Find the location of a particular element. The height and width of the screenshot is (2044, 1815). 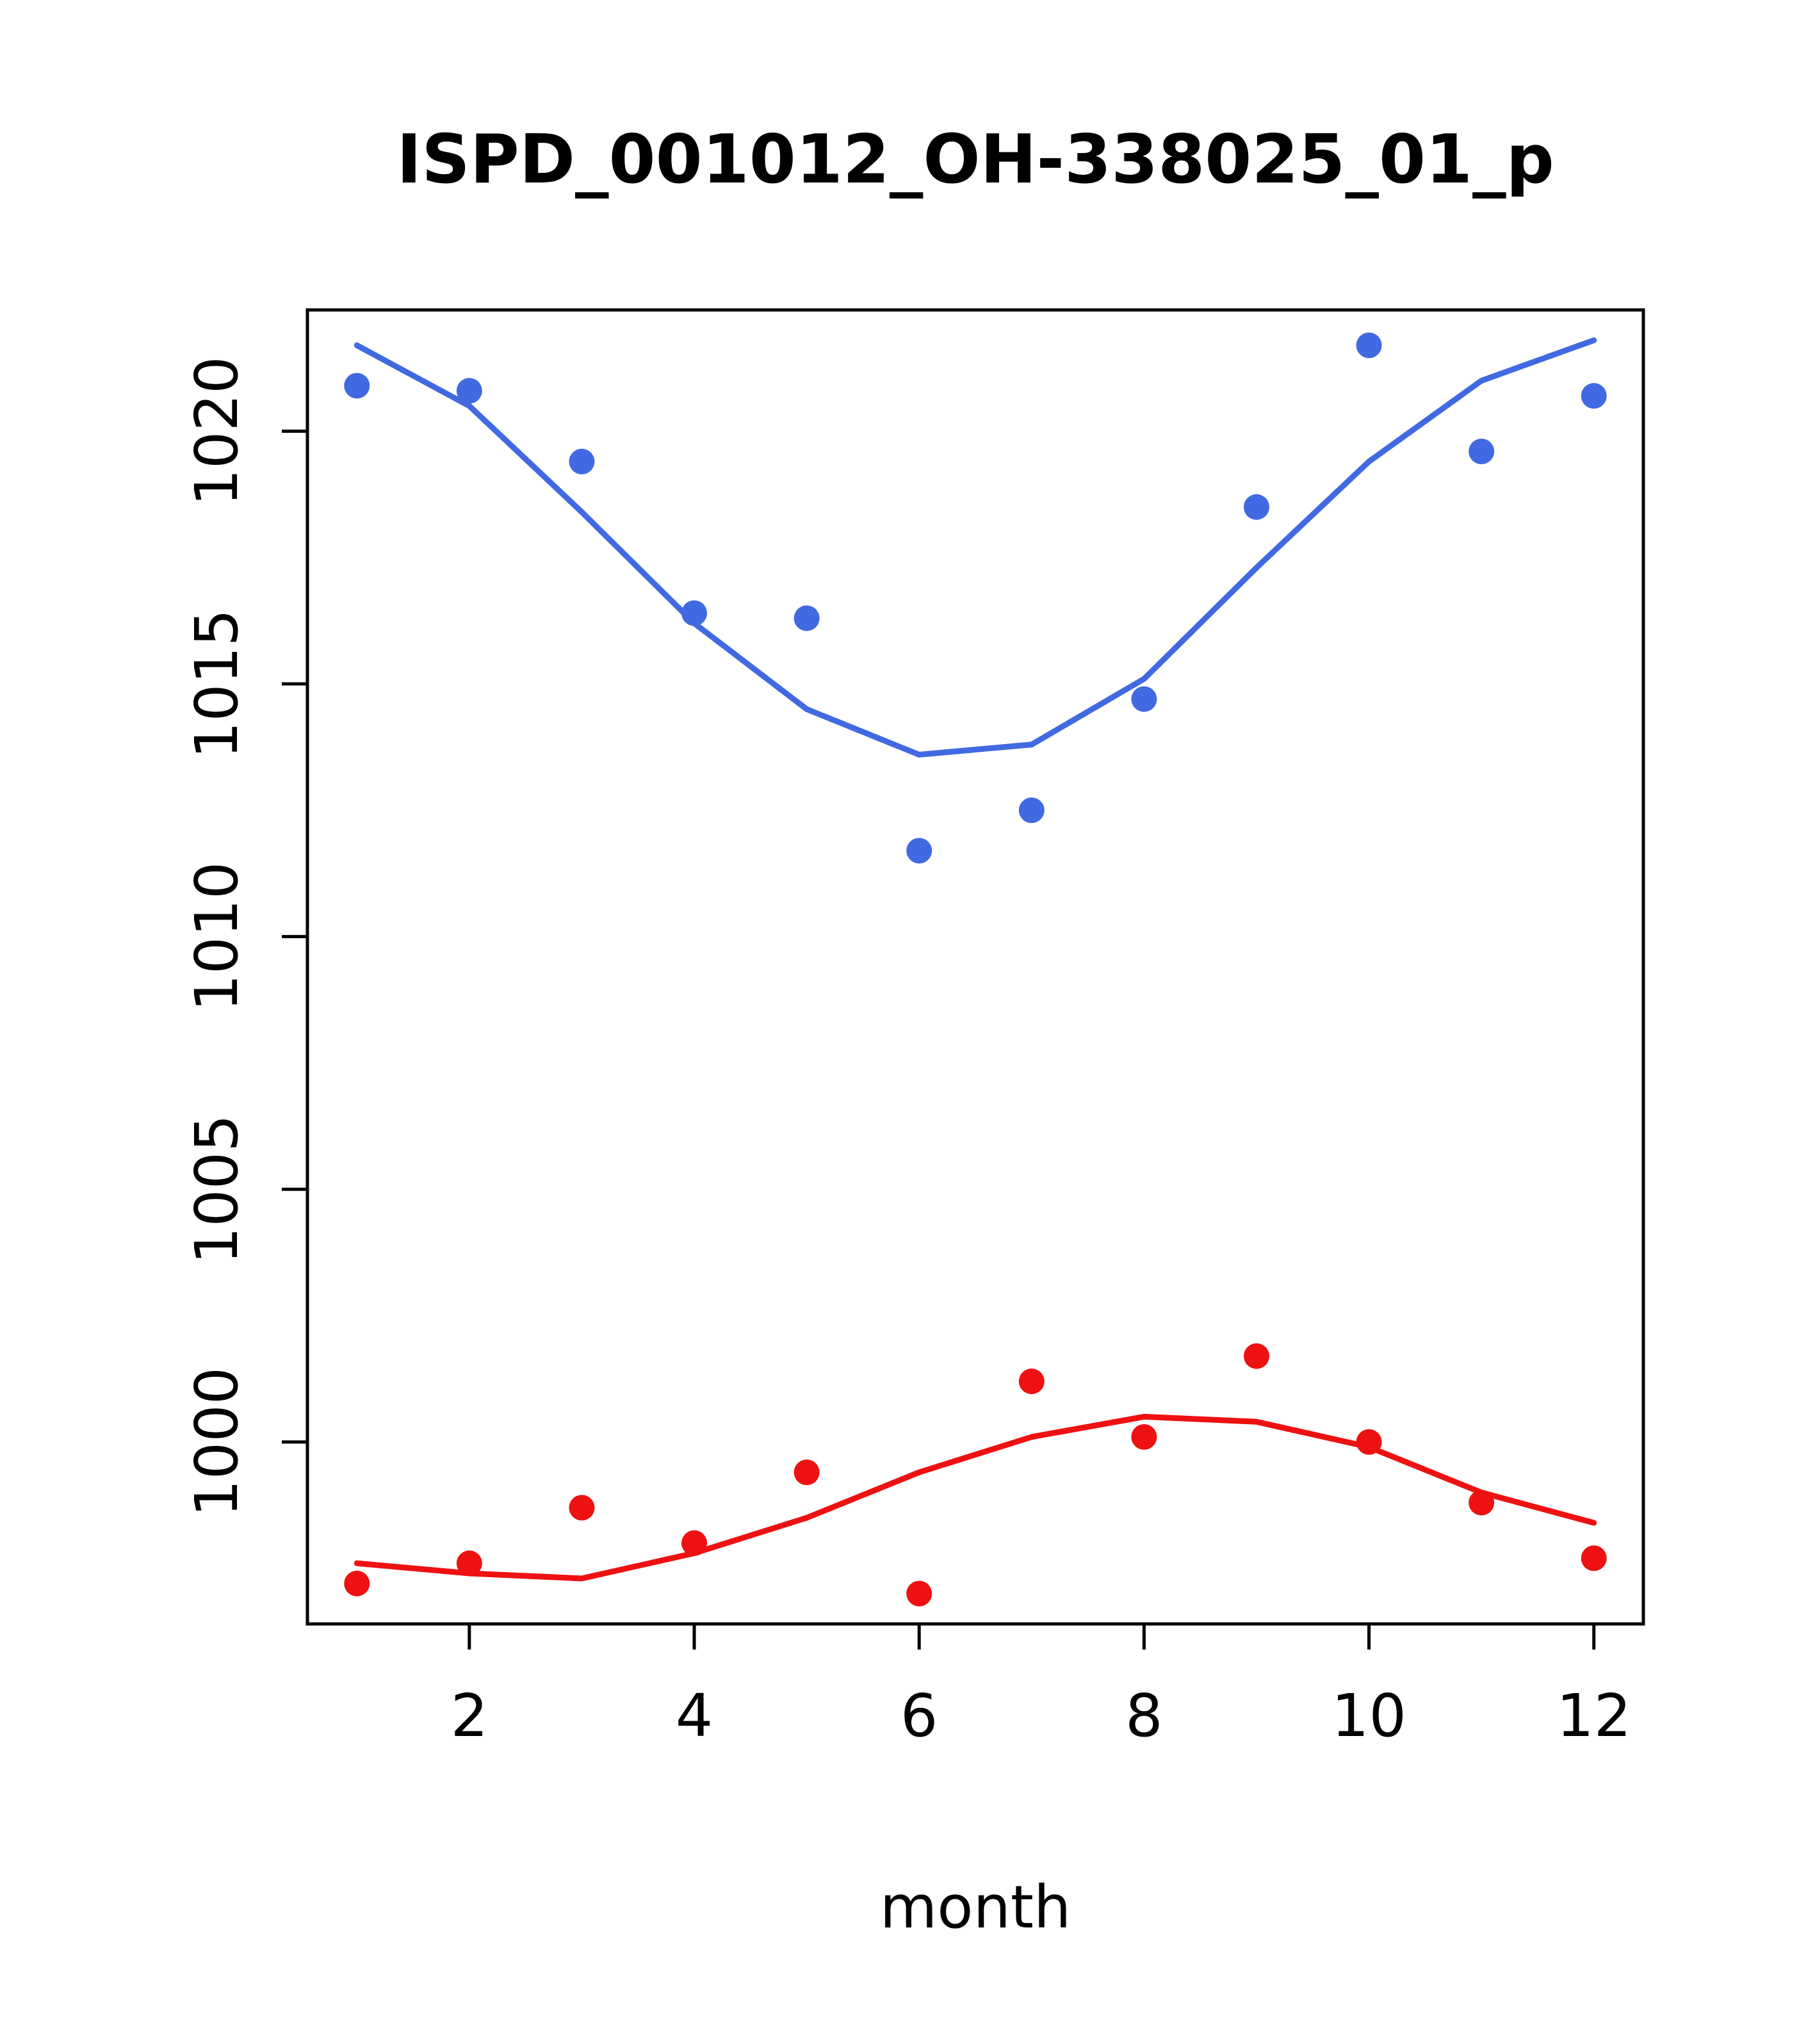

x-tick-label: 2 is located at coordinates (470, 1716).